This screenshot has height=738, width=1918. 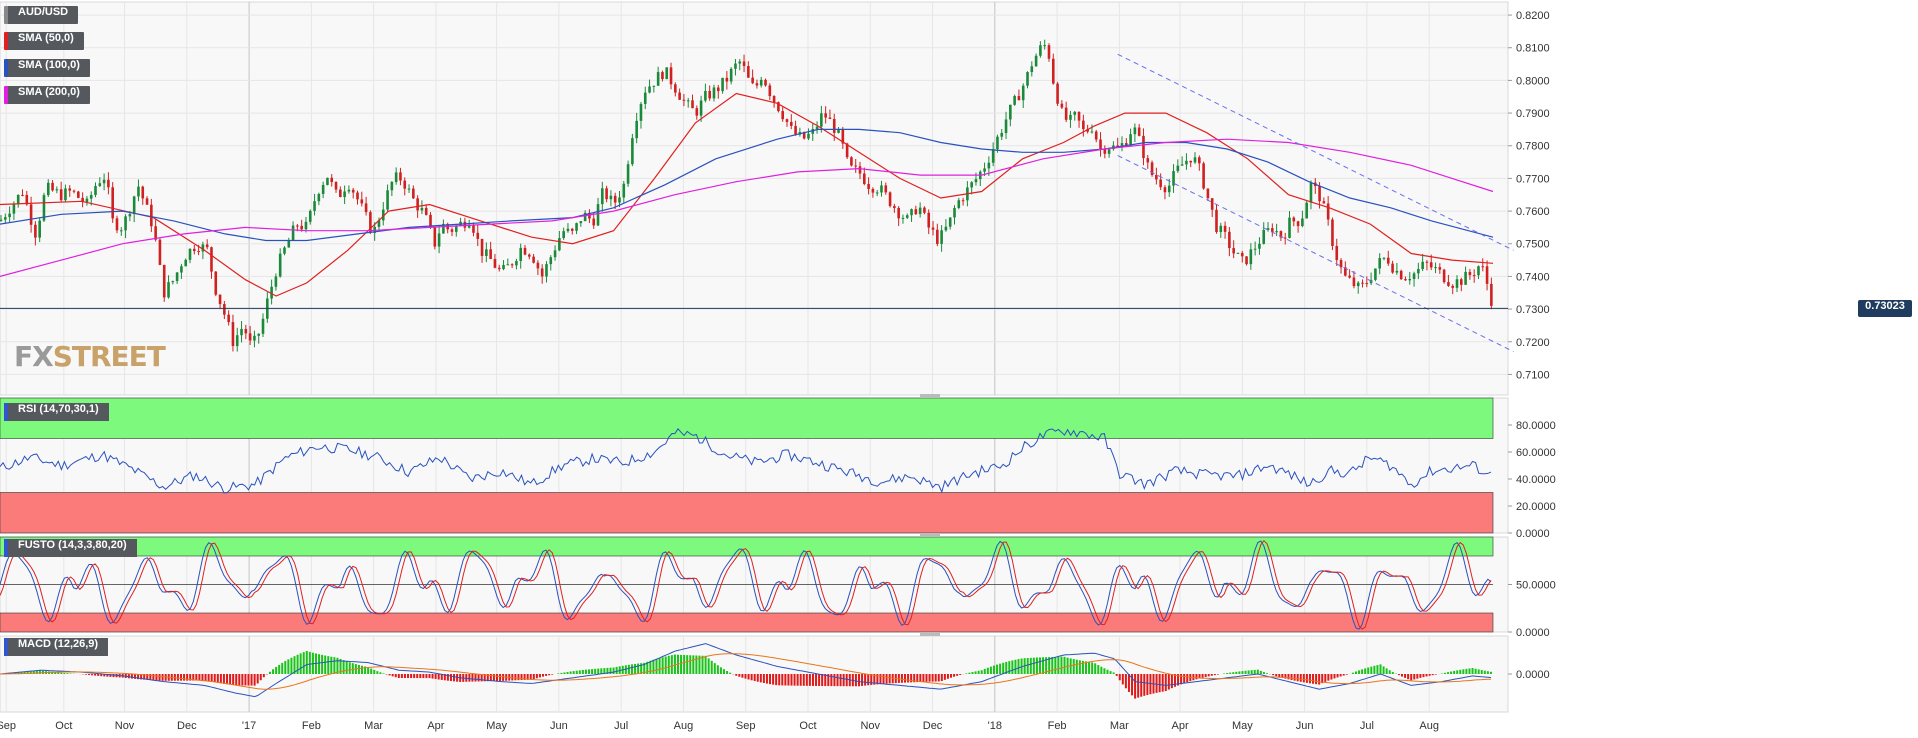 What do you see at coordinates (187, 726) in the screenshot?
I see `x-tick-label: Dec` at bounding box center [187, 726].